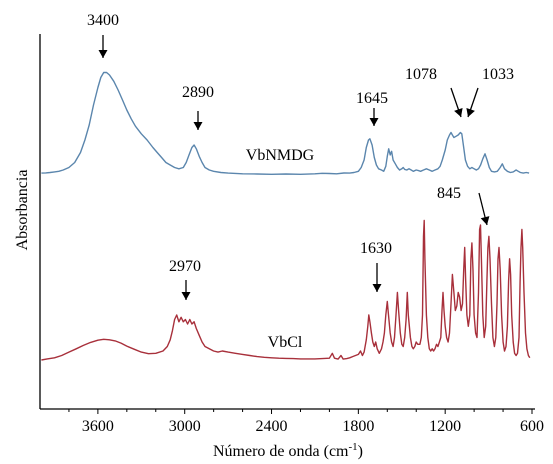  I want to click on series-label-vbnmdg: VbNMDG, so click(280, 155).